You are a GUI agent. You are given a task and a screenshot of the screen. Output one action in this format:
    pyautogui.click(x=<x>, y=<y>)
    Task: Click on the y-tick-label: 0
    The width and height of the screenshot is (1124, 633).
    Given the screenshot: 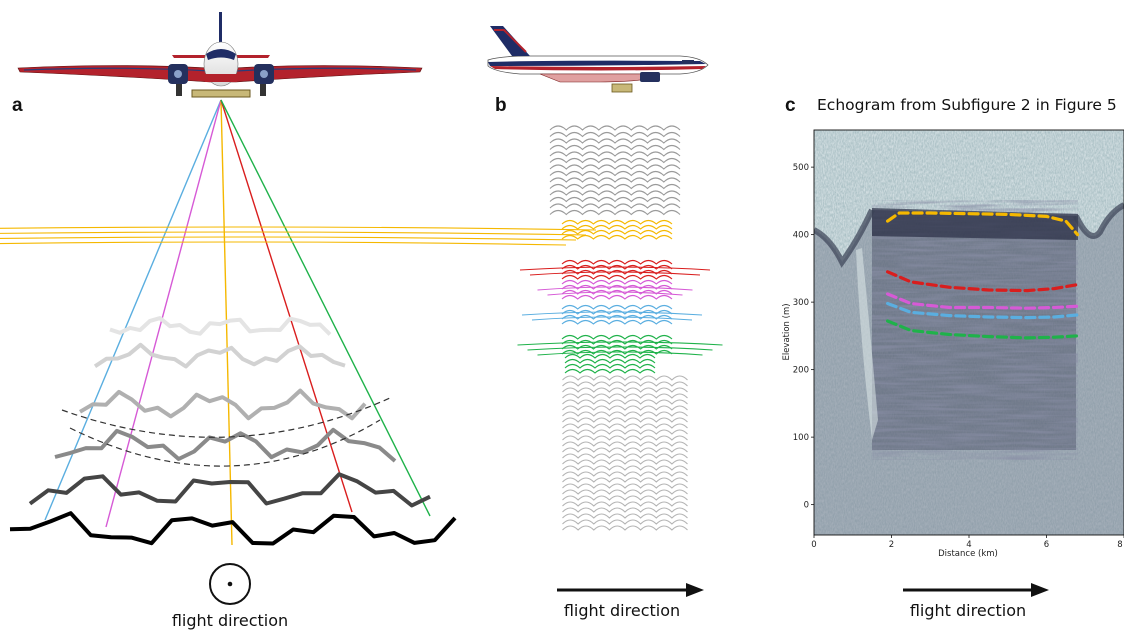 What is the action you would take?
    pyautogui.click(x=806, y=506)
    